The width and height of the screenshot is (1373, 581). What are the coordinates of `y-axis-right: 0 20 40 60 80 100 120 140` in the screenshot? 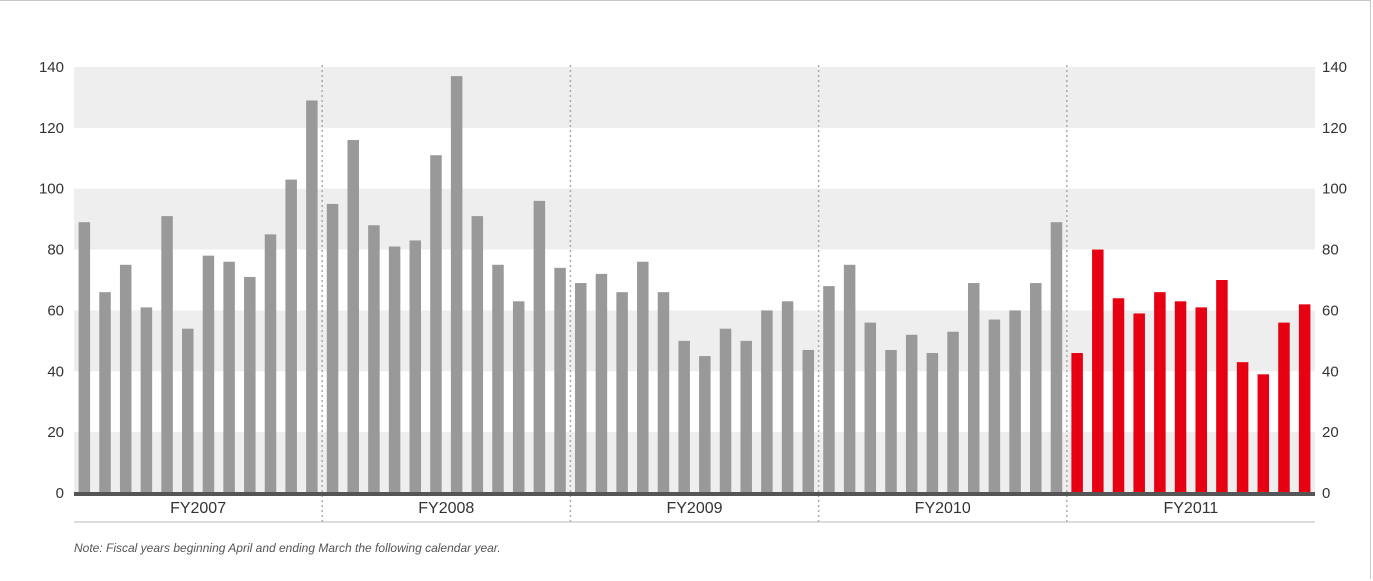 It's located at (1334, 280).